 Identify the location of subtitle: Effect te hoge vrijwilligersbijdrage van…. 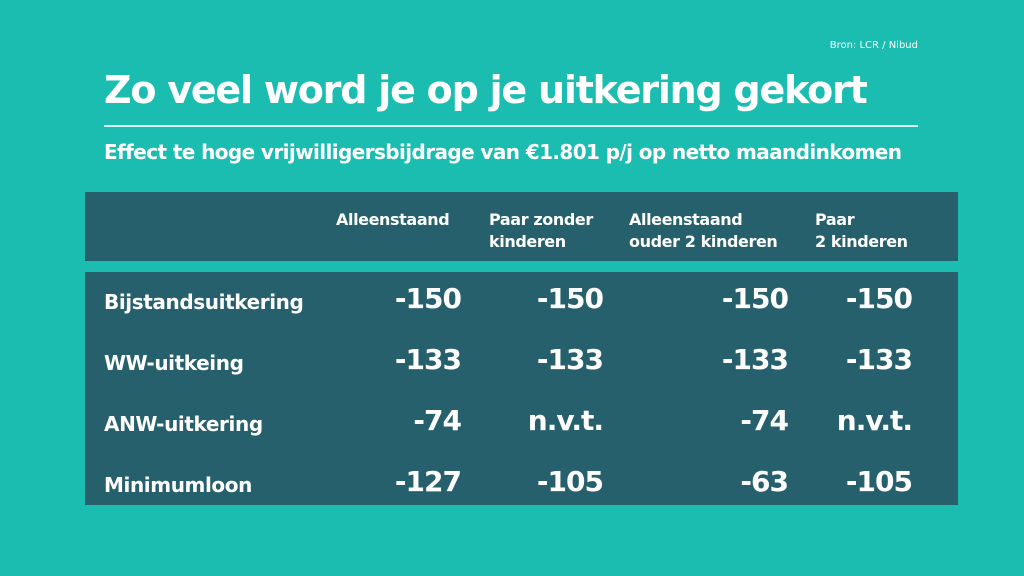
(503, 152).